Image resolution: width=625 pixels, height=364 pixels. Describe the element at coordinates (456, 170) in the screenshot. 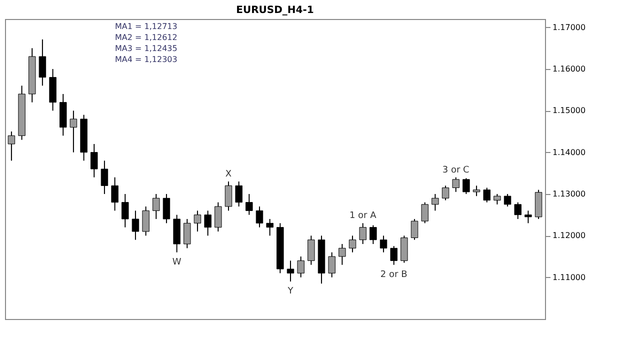

I see `annotation: 3 or C` at that location.